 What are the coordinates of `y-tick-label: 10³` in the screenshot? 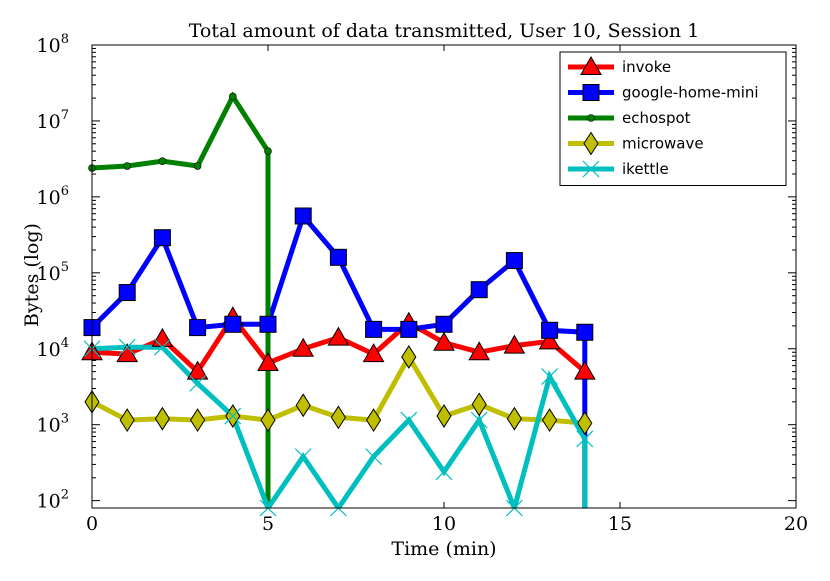 It's located at (53, 424).